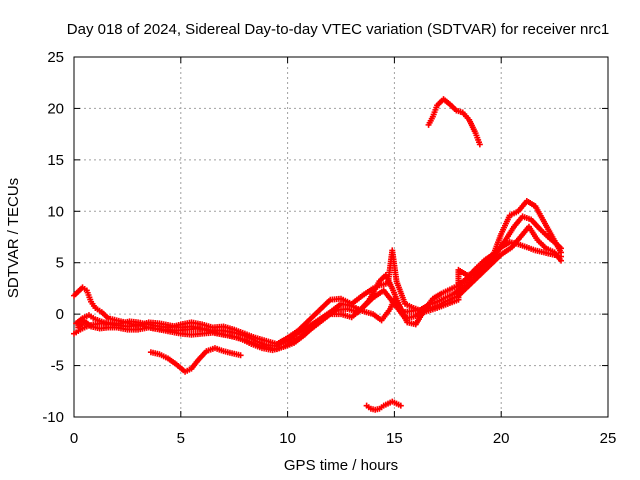 The image size is (640, 480). Describe the element at coordinates (287, 438) in the screenshot. I see `x-tick-label: 10` at that location.